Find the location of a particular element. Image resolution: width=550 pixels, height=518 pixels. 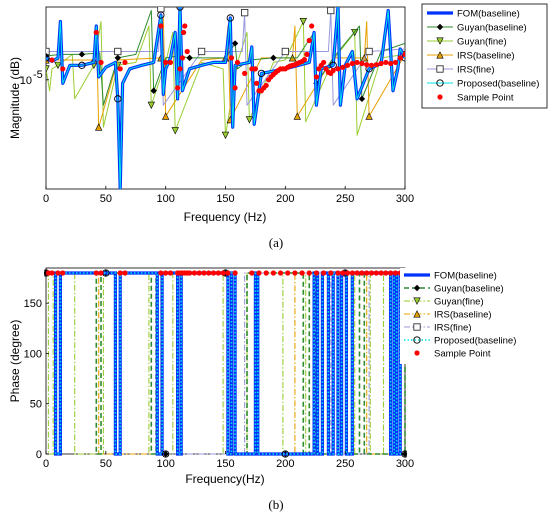

legend-label: Proposed(baseline) is located at coordinates (475, 341).